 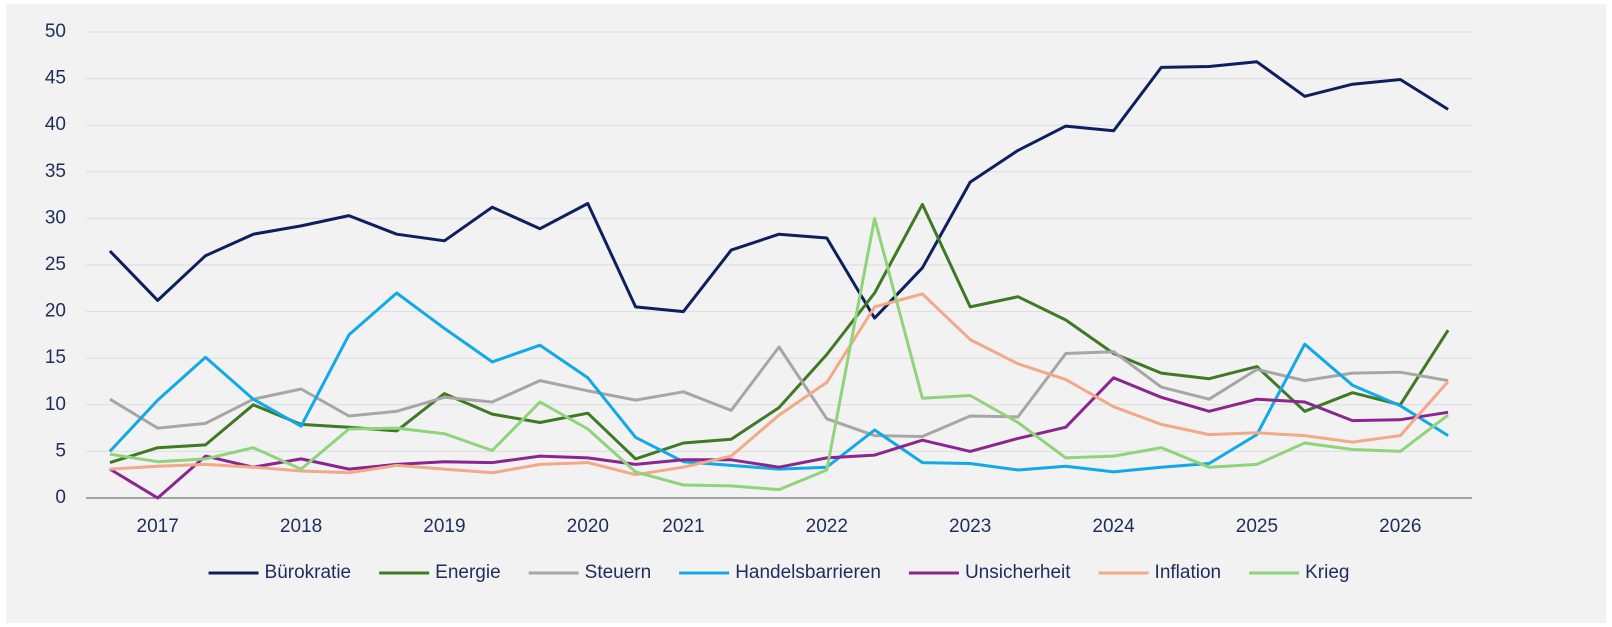 What do you see at coordinates (683, 526) in the screenshot?
I see `x-tick-label: 2021` at bounding box center [683, 526].